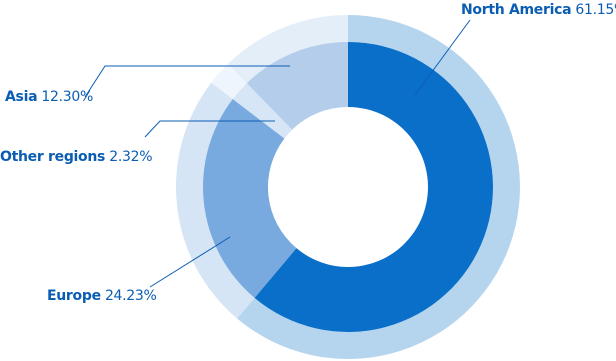  Describe the element at coordinates (595, 10) in the screenshot. I see `value-label: 61.15%` at that location.